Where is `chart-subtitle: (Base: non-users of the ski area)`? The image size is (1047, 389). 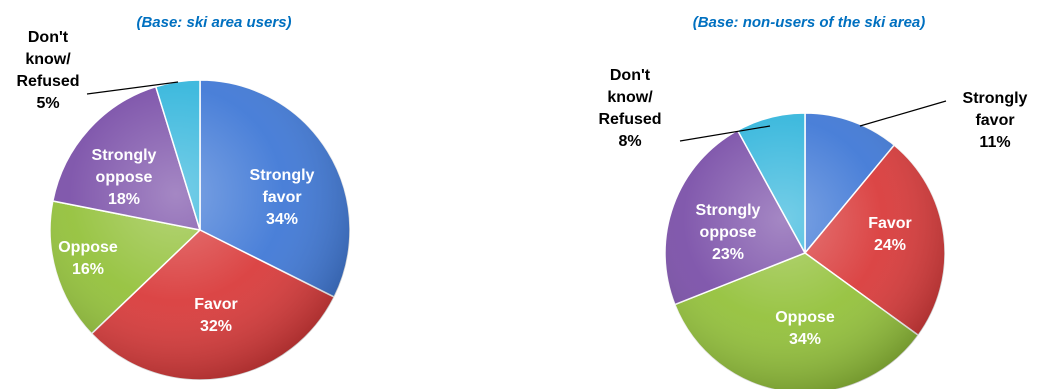 chart-subtitle: (Base: non-users of the ski area) is located at coordinates (809, 22).